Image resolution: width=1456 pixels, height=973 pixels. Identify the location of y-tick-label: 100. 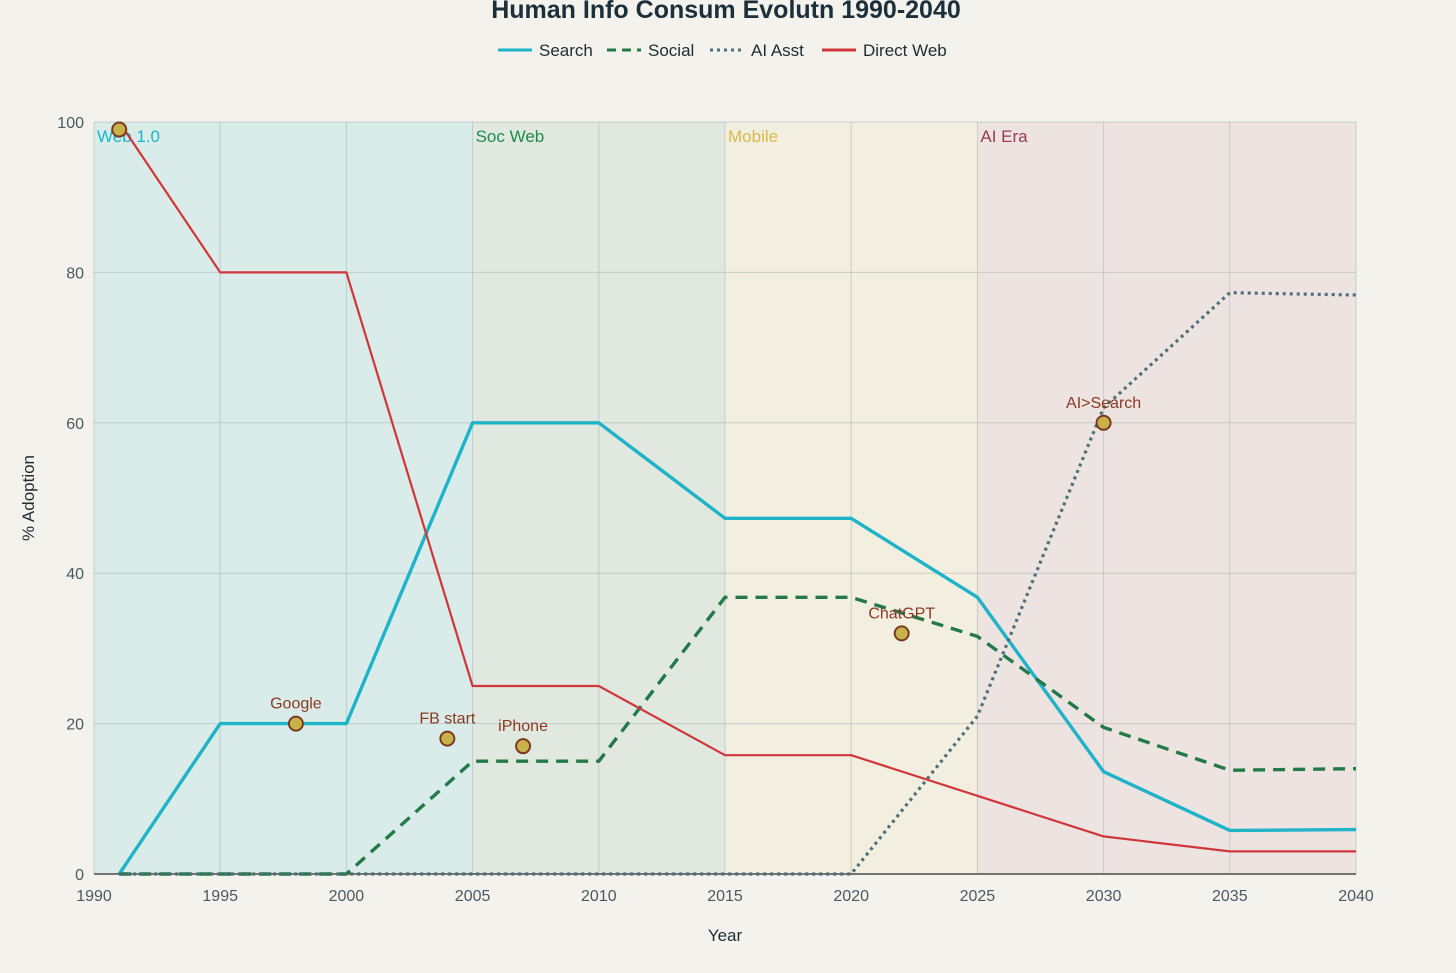
(70, 123).